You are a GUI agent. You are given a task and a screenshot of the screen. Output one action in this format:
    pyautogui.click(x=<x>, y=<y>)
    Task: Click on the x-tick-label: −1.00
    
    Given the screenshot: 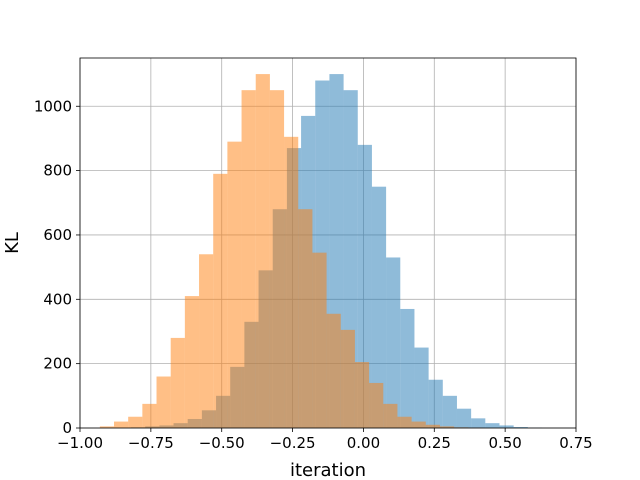 What is the action you would take?
    pyautogui.click(x=80, y=443)
    